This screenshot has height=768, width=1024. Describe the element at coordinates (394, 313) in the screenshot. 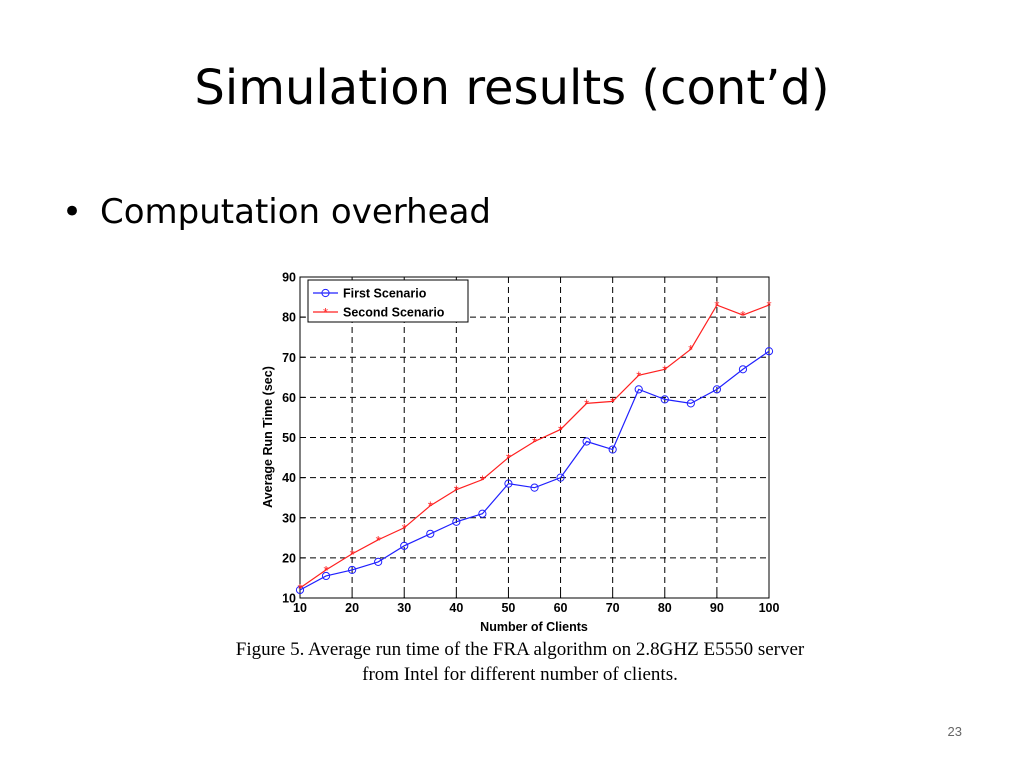

I see `legend-label-second-scenario: Second Scenario` at that location.